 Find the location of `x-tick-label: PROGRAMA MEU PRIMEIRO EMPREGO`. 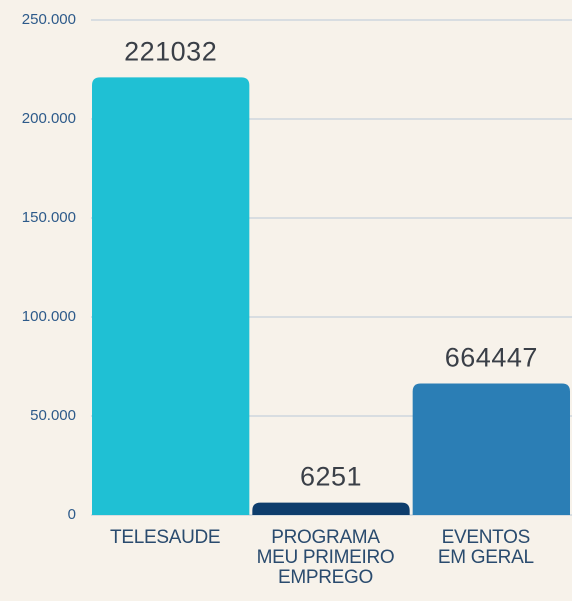

x-tick-label: PROGRAMA MEU PRIMEIRO EMPREGO is located at coordinates (325, 557).